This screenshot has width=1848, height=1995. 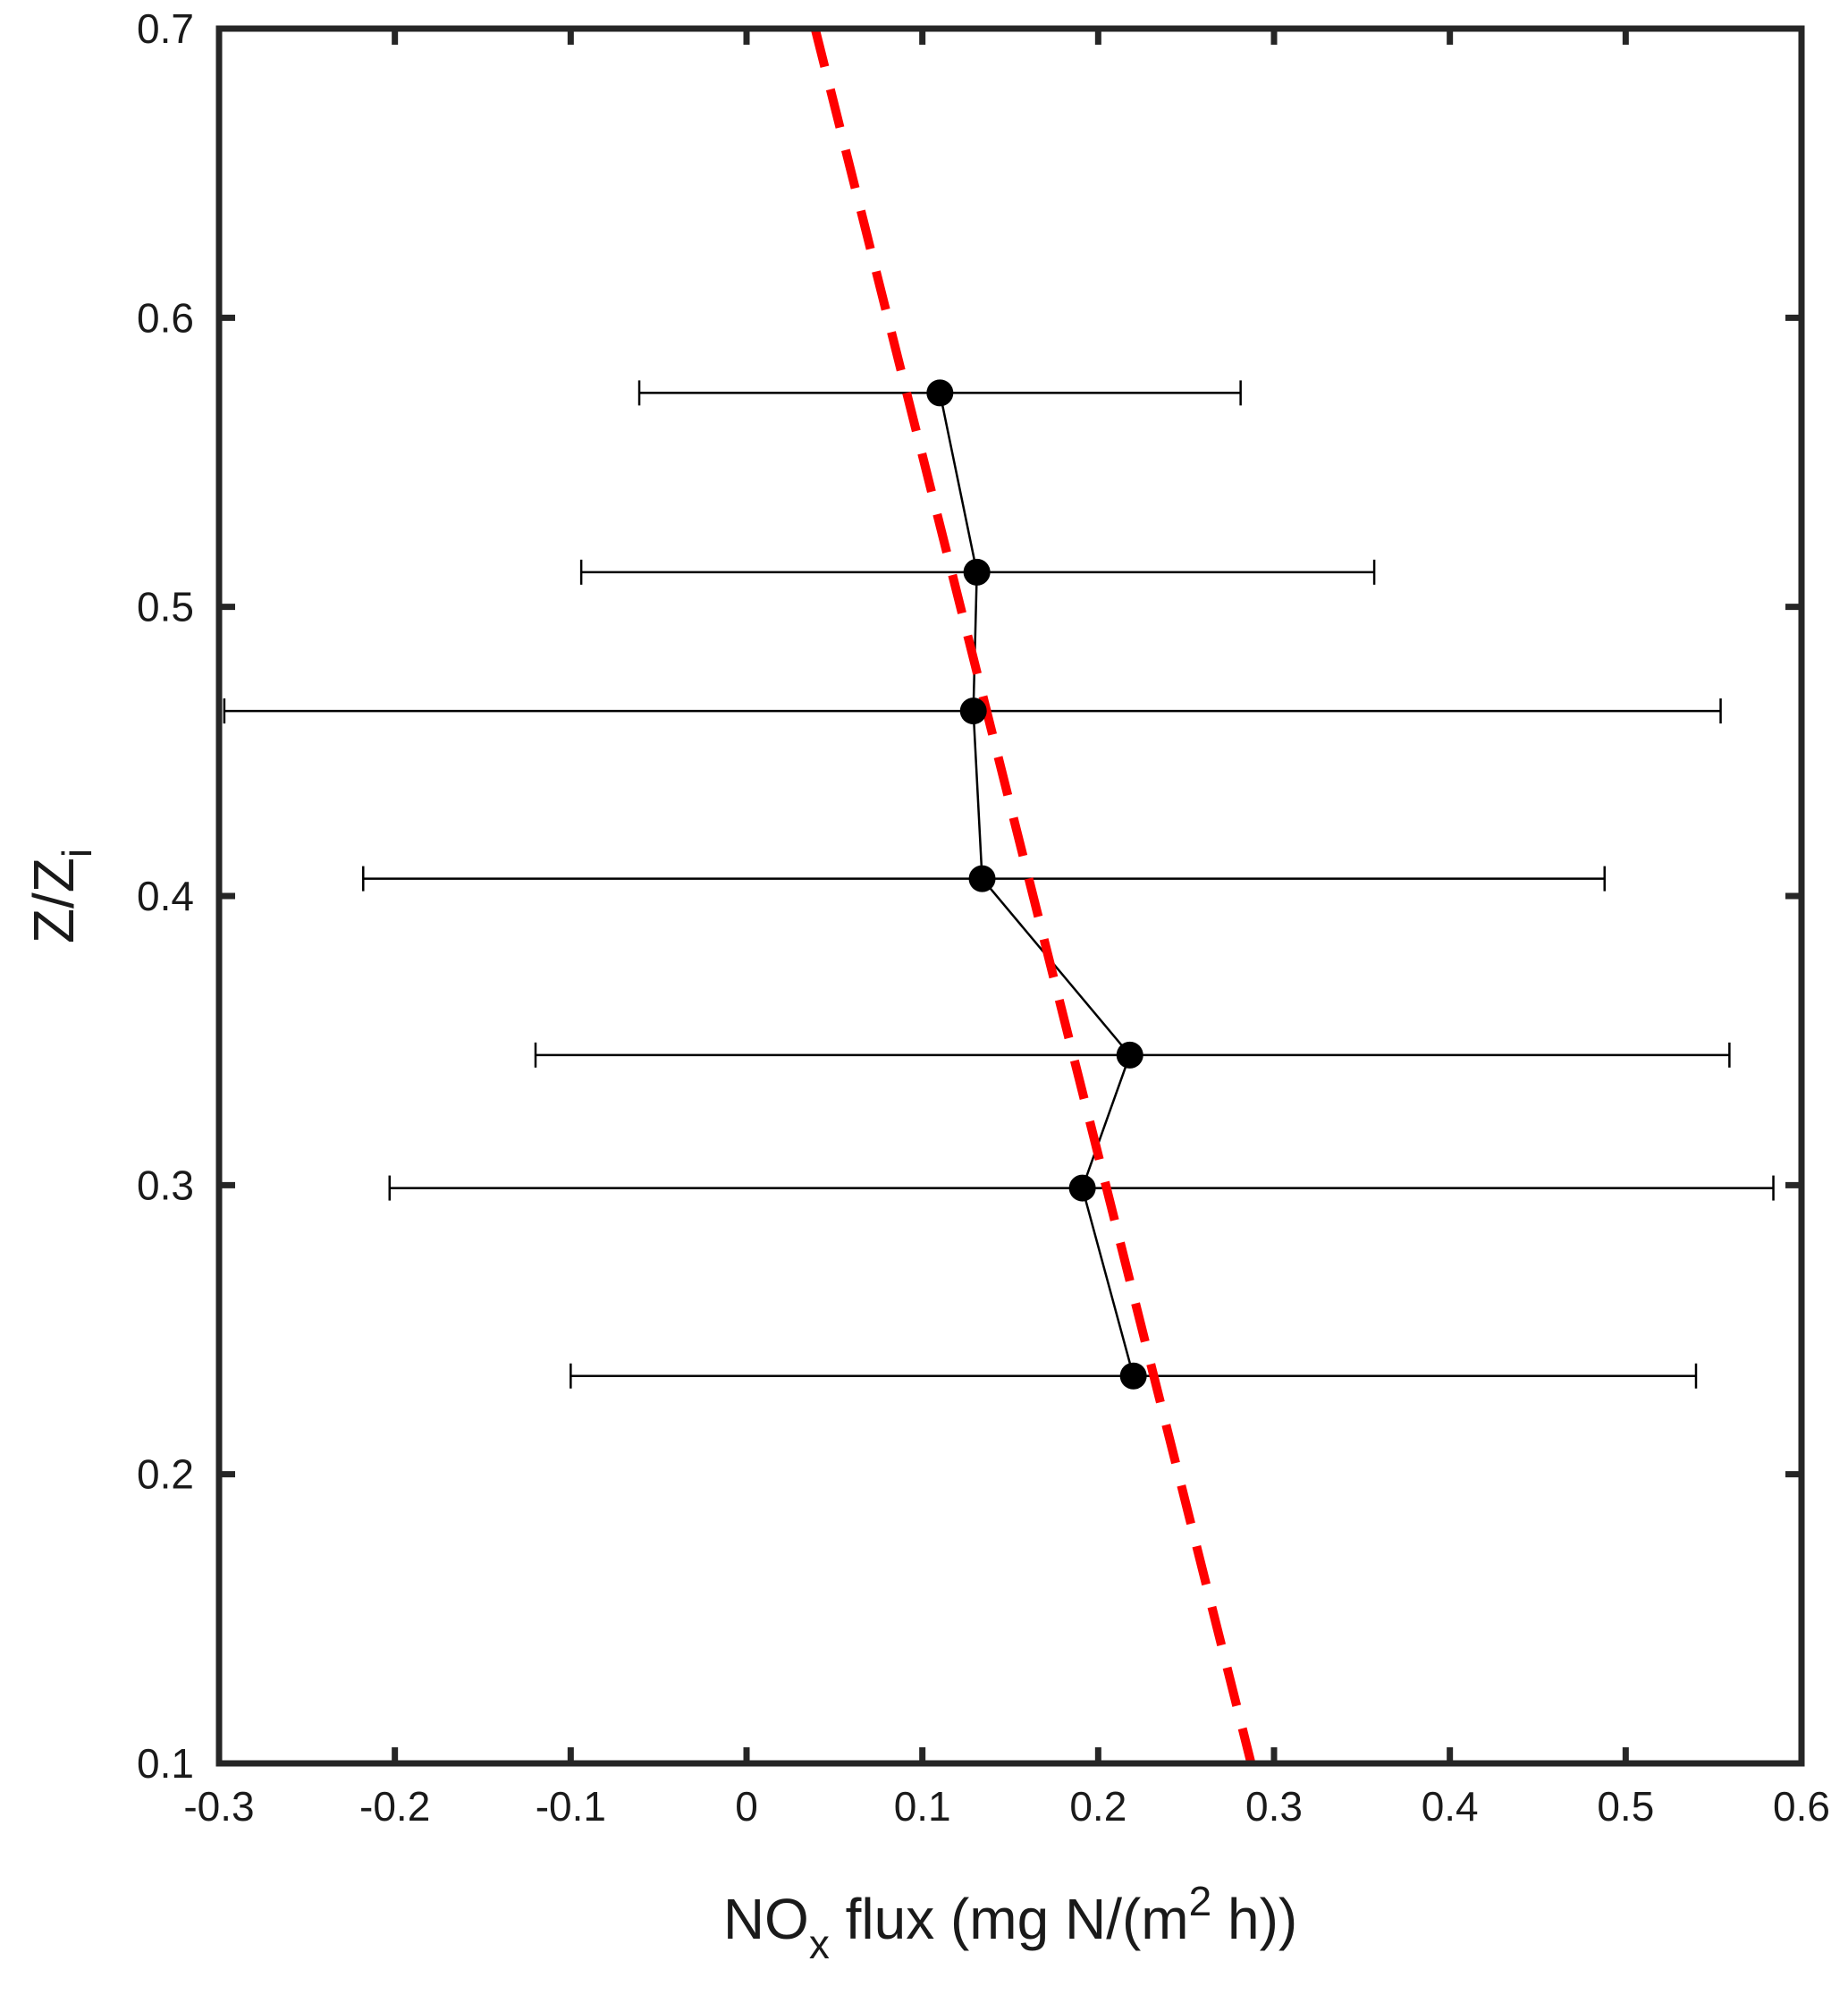 What do you see at coordinates (165, 1764) in the screenshot?
I see `y-tick-label: 0.1` at bounding box center [165, 1764].